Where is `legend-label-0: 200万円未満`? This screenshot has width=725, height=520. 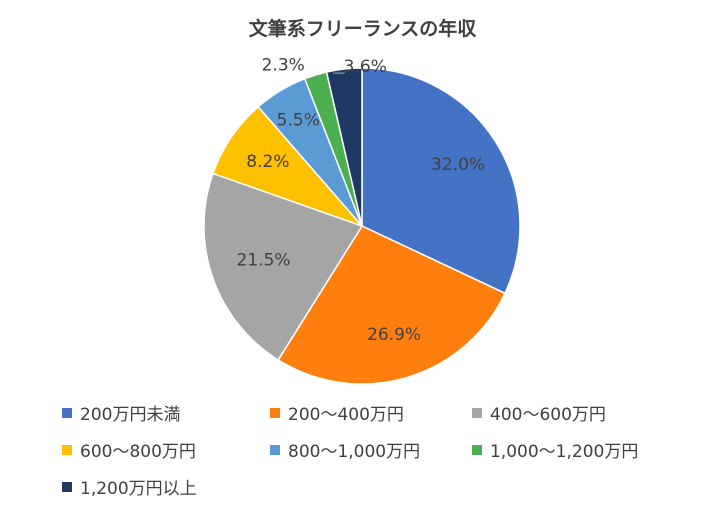
legend-label-0: 200万円未満 is located at coordinates (130, 415).